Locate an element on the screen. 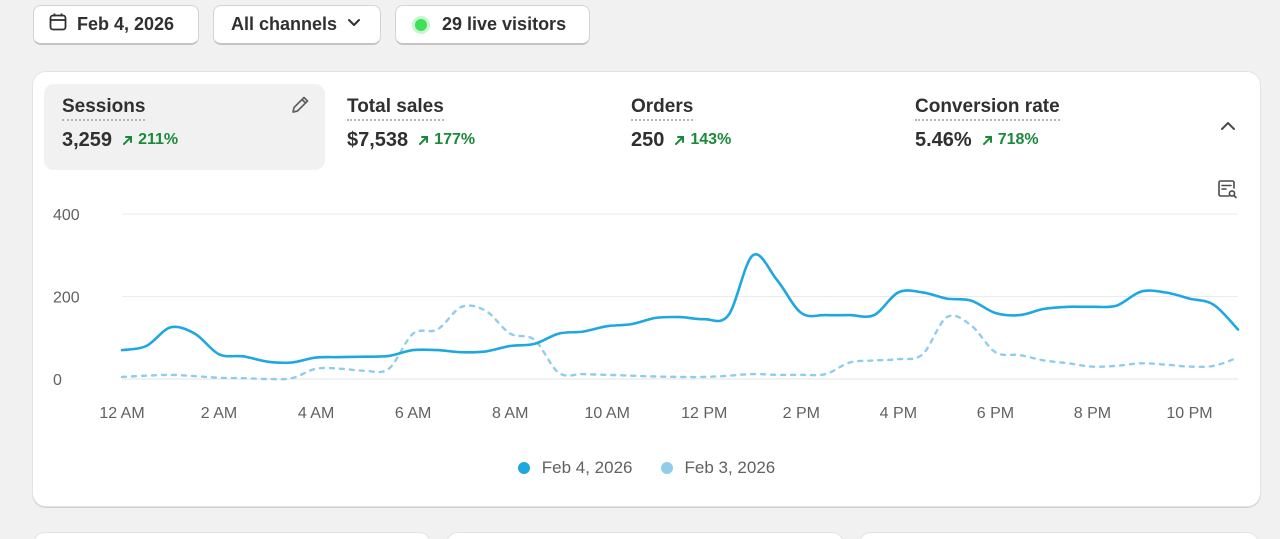 This screenshot has height=539, width=1280. metric-change: 143% is located at coordinates (702, 140).